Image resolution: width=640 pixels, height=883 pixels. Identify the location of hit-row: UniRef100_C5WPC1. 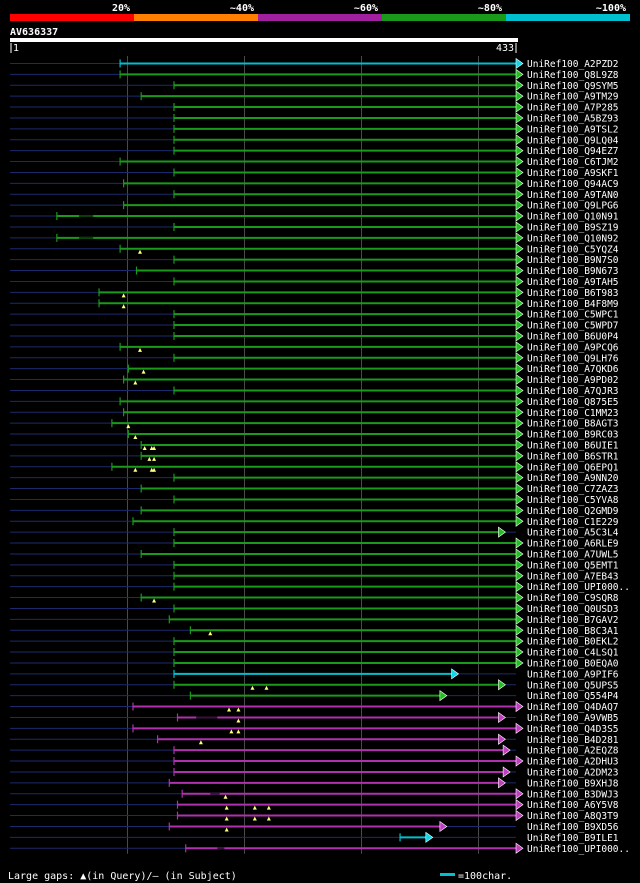
(314, 314).